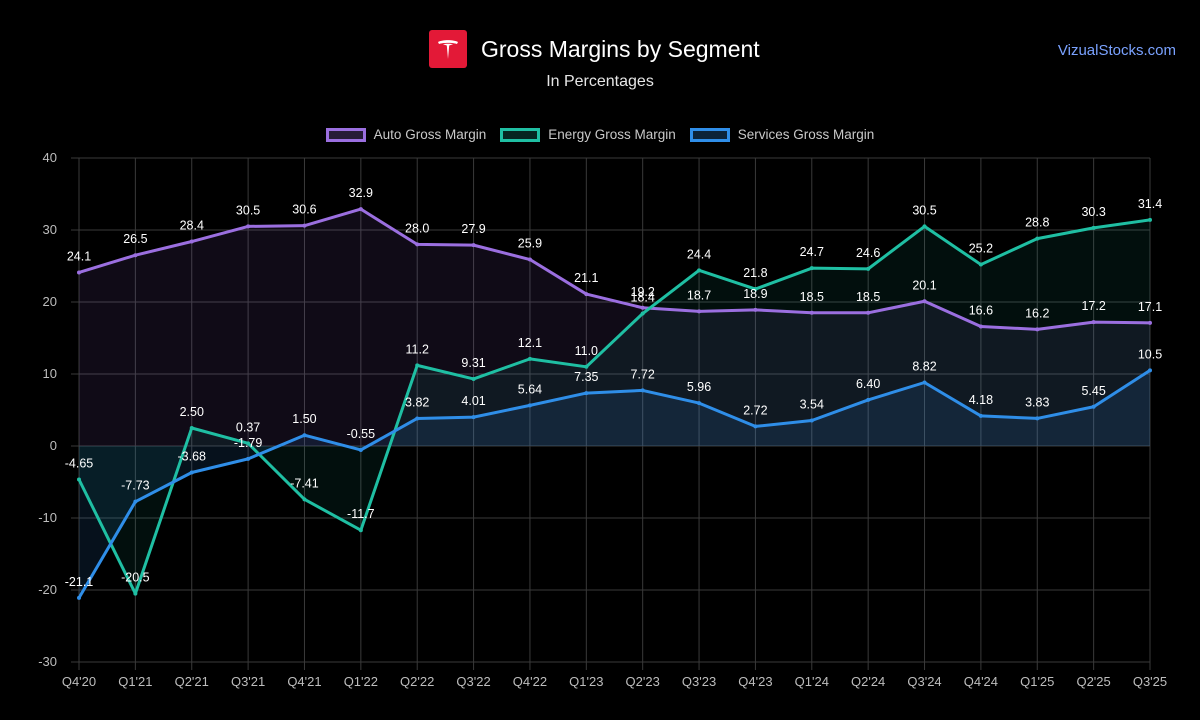 Image resolution: width=1200 pixels, height=720 pixels. I want to click on x-tick-label: Q1'23, so click(586, 681).